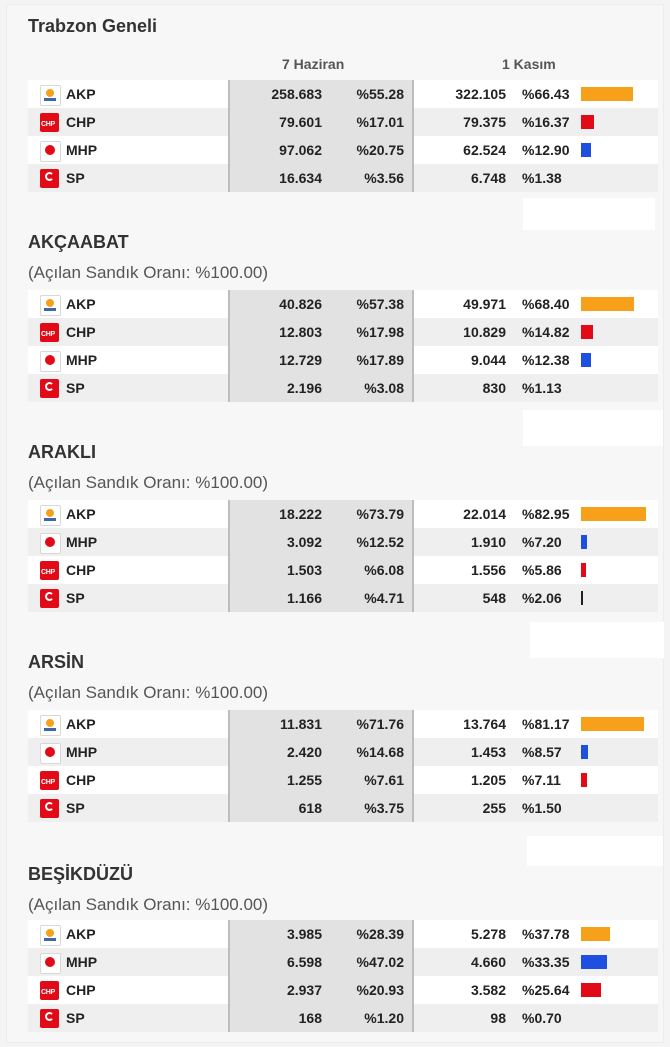 Image resolution: width=670 pixels, height=1047 pixels. What do you see at coordinates (300, 332) in the screenshot?
I see `june-votes: 12.803` at bounding box center [300, 332].